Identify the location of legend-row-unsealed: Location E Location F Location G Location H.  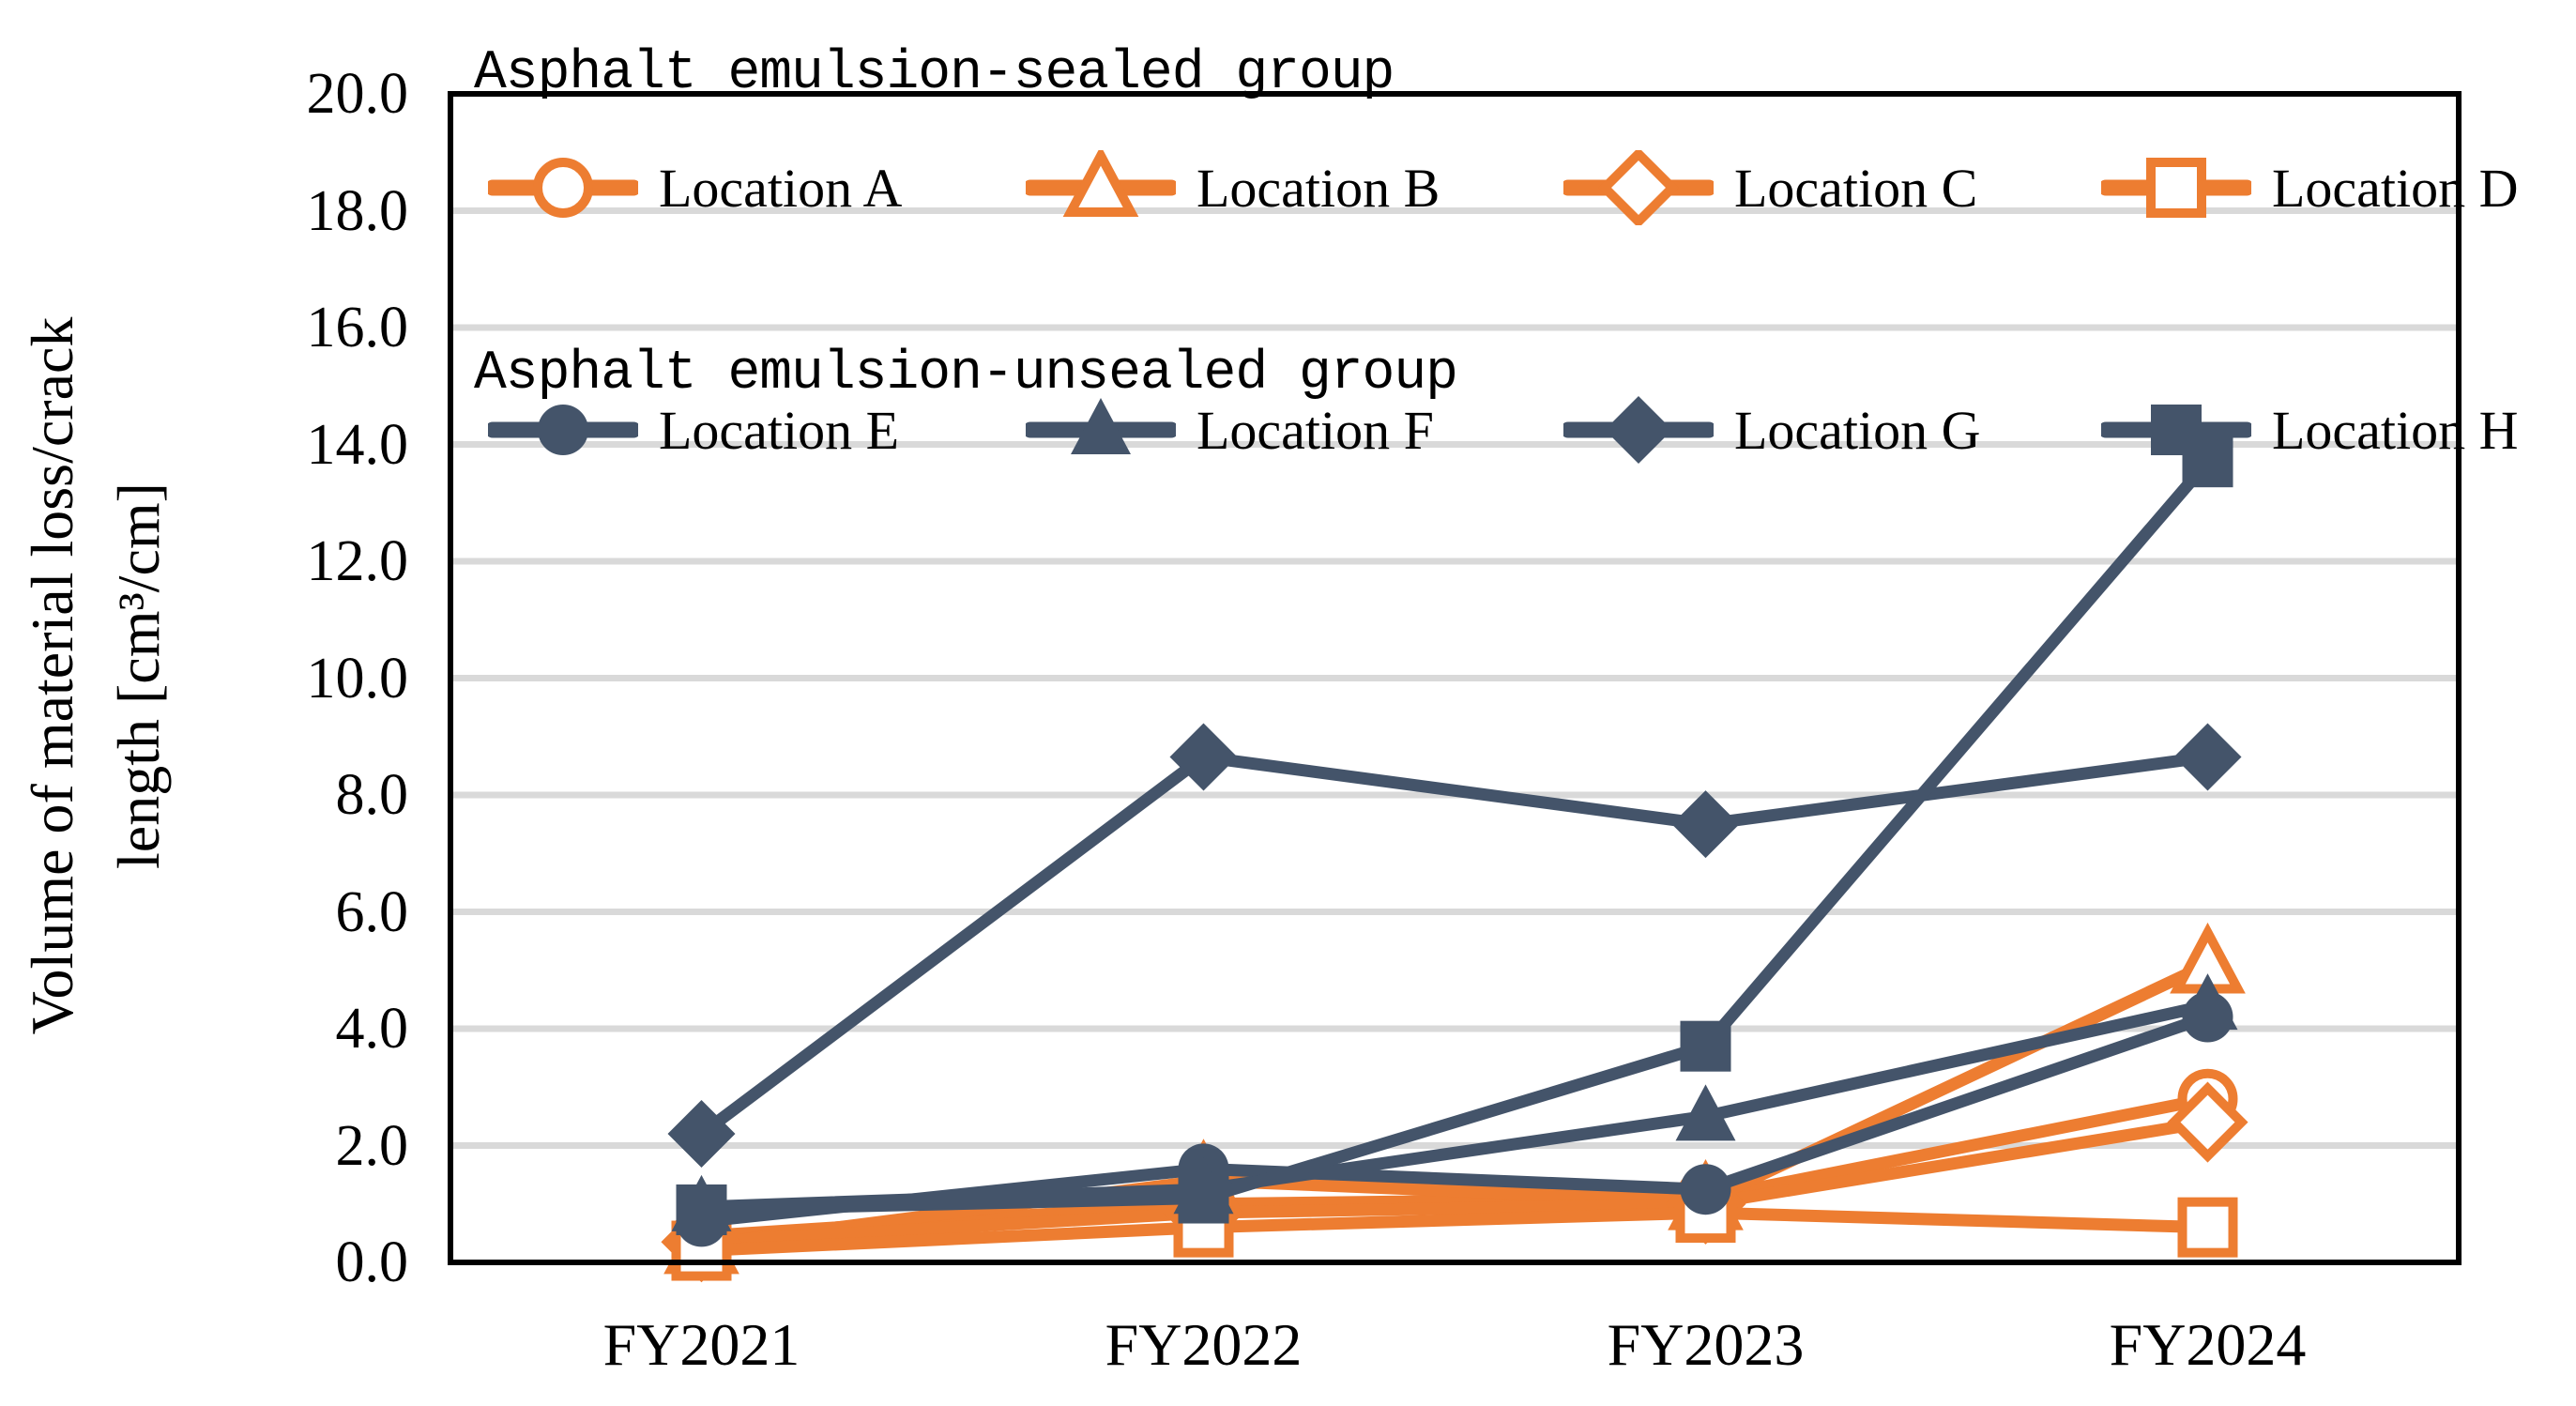
(1288, 429).